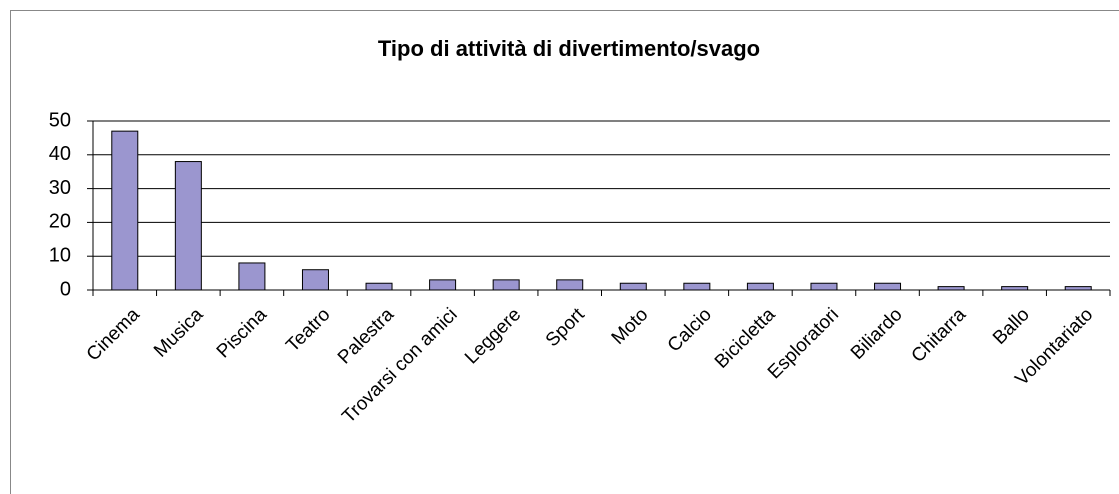  I want to click on chart-title: Tipo di attività di divertimento/svago, so click(569, 48).